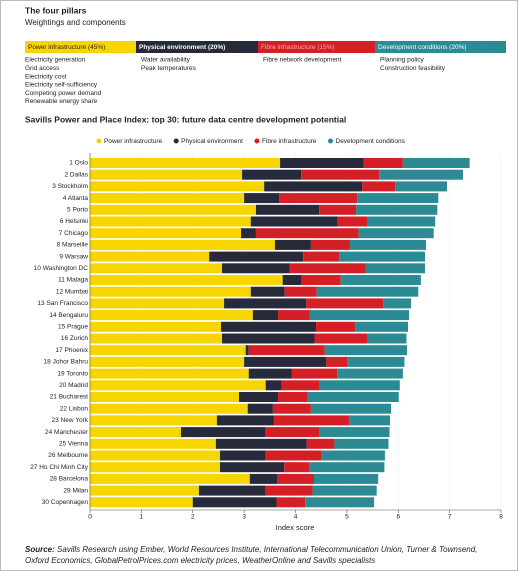 This screenshot has height=571, width=518. Describe the element at coordinates (72, 373) in the screenshot. I see `y-tick-label: 19 Toronto` at that location.